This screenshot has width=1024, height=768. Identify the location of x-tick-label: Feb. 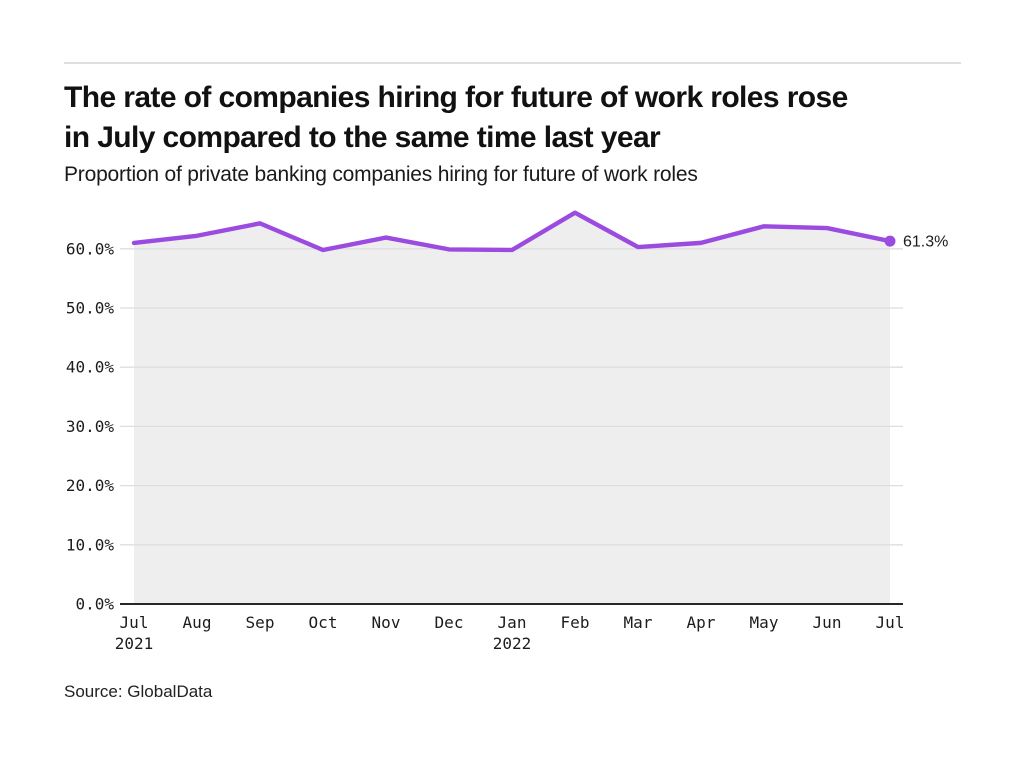
(575, 622).